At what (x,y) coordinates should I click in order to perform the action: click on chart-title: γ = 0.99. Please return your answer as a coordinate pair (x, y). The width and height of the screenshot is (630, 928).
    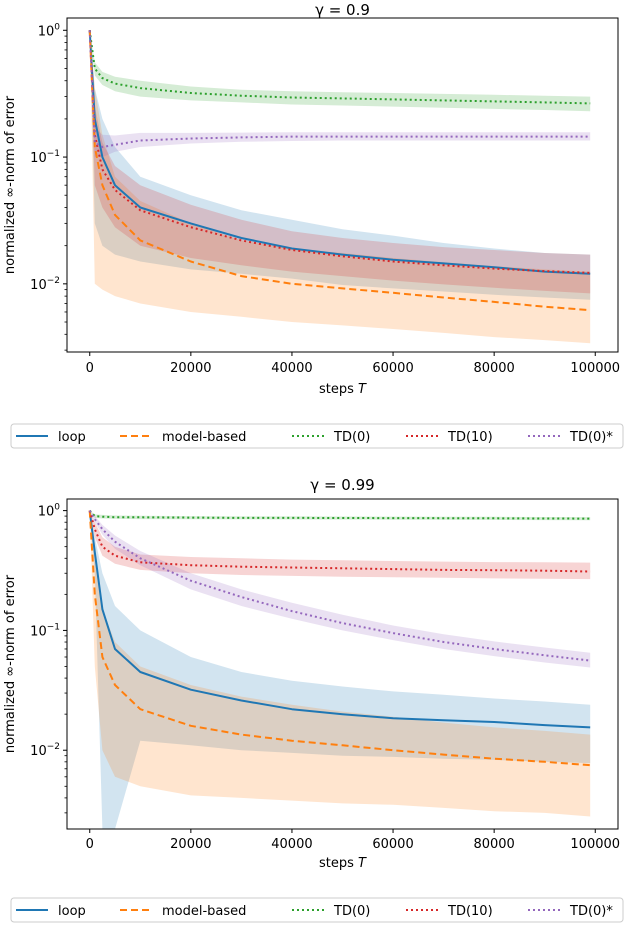
    Looking at the image, I should click on (342, 485).